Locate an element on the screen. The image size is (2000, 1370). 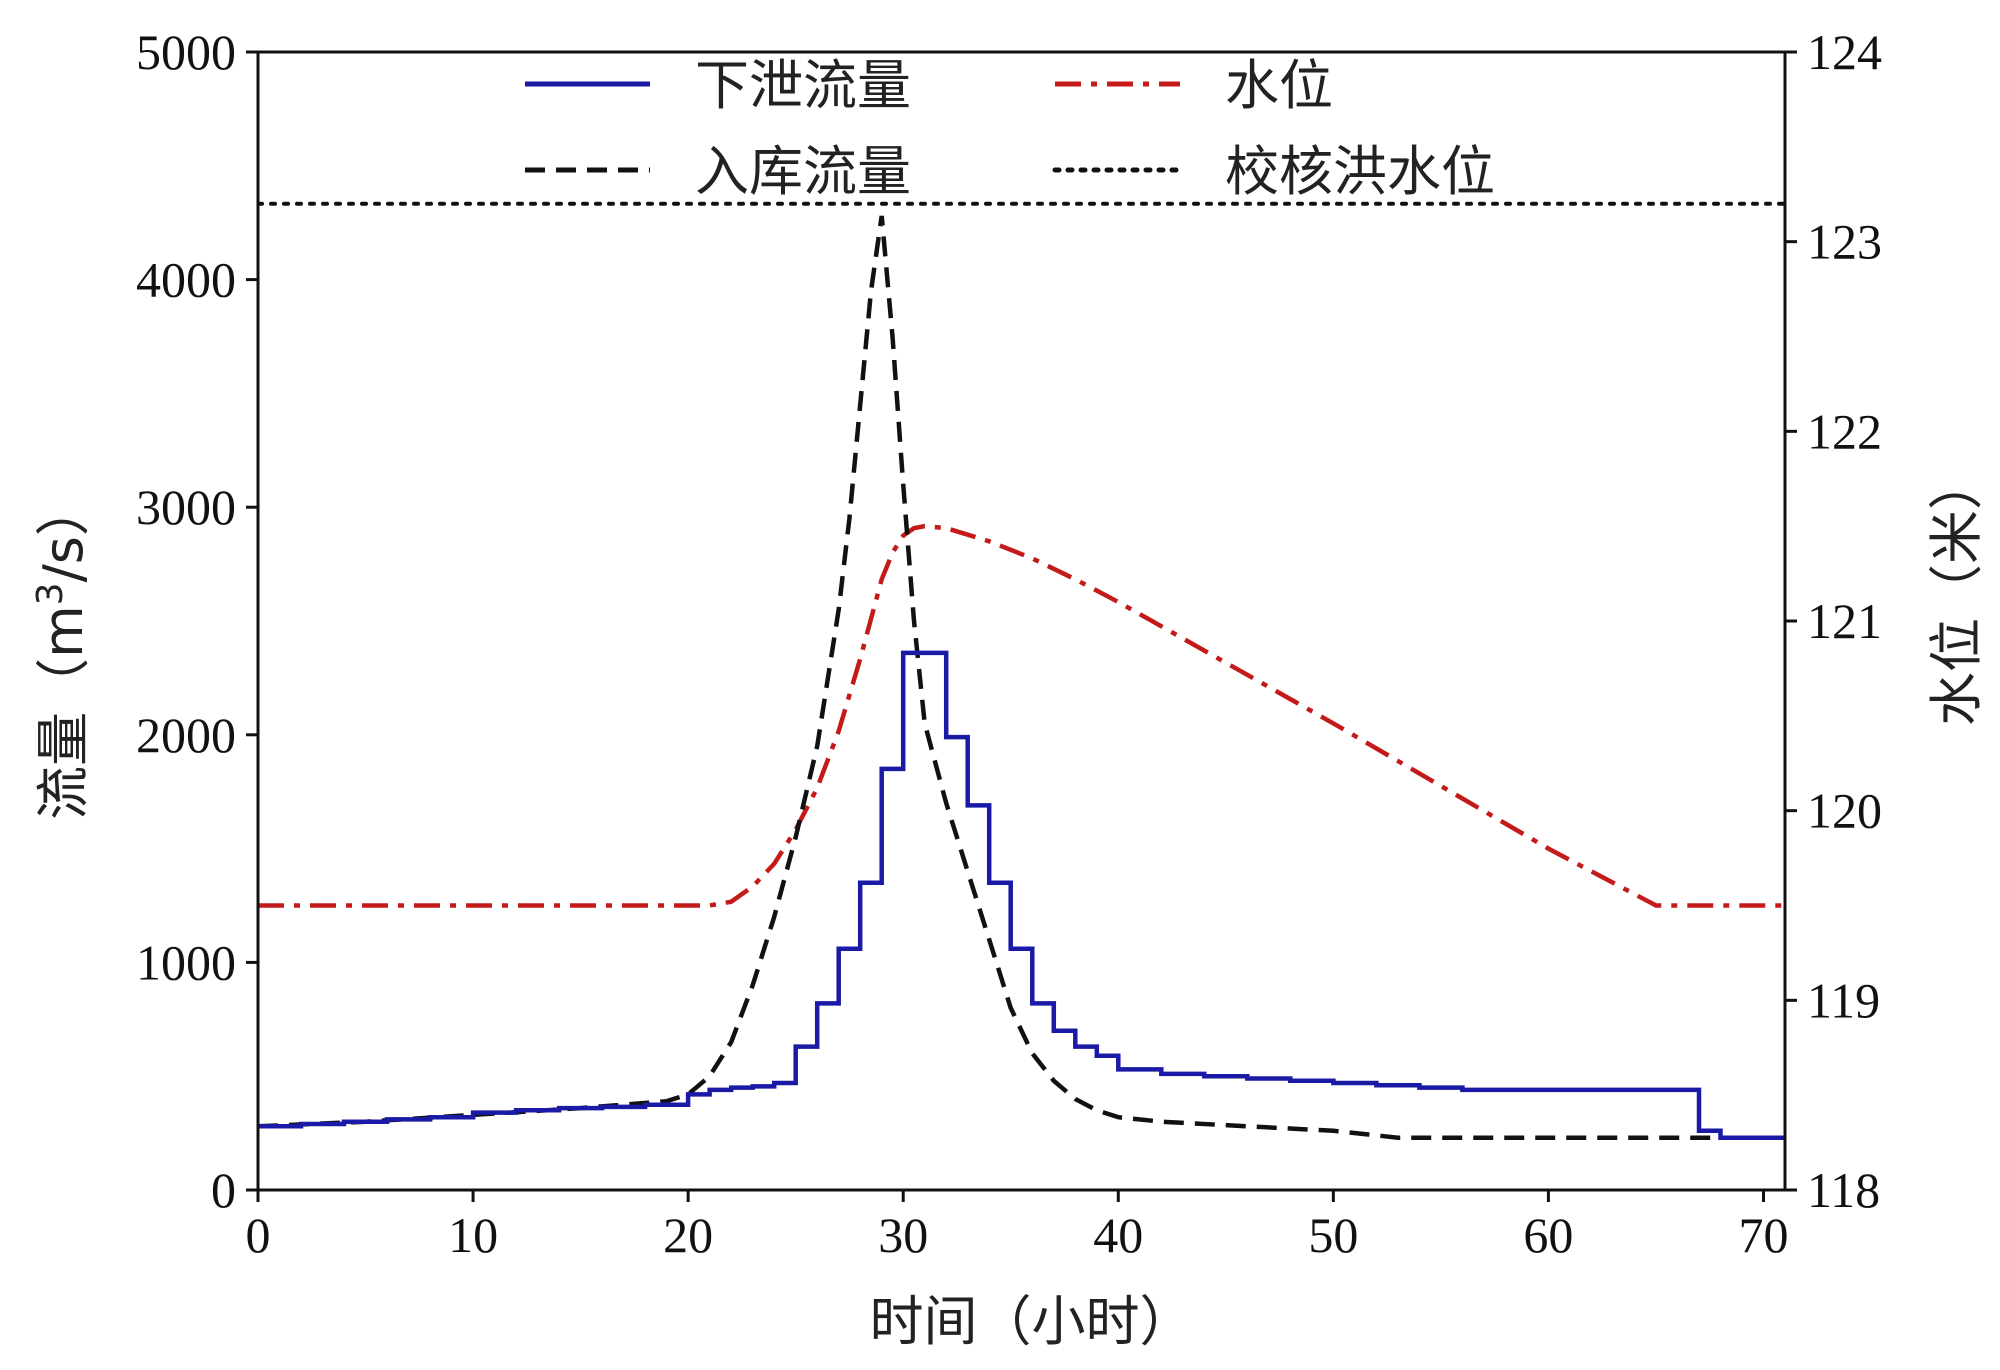
y-left-tick-label: 1000 is located at coordinates (186, 962).